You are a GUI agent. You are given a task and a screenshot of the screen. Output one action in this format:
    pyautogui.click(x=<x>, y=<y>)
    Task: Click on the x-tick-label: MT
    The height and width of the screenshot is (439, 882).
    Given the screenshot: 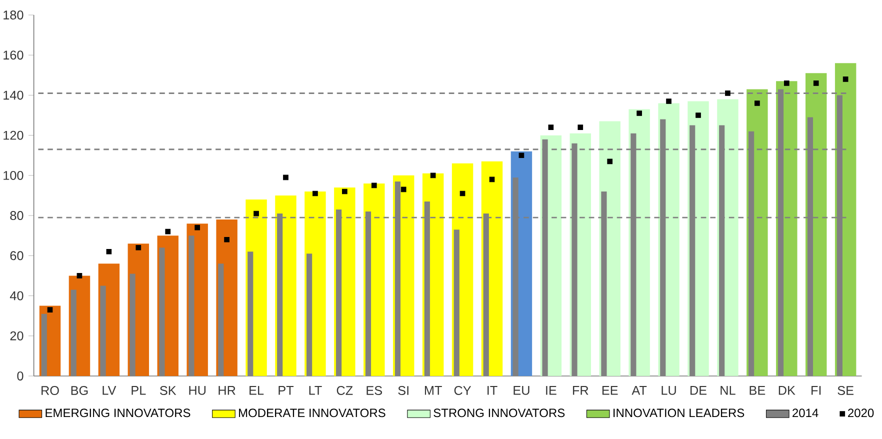 What is the action you would take?
    pyautogui.click(x=433, y=390)
    